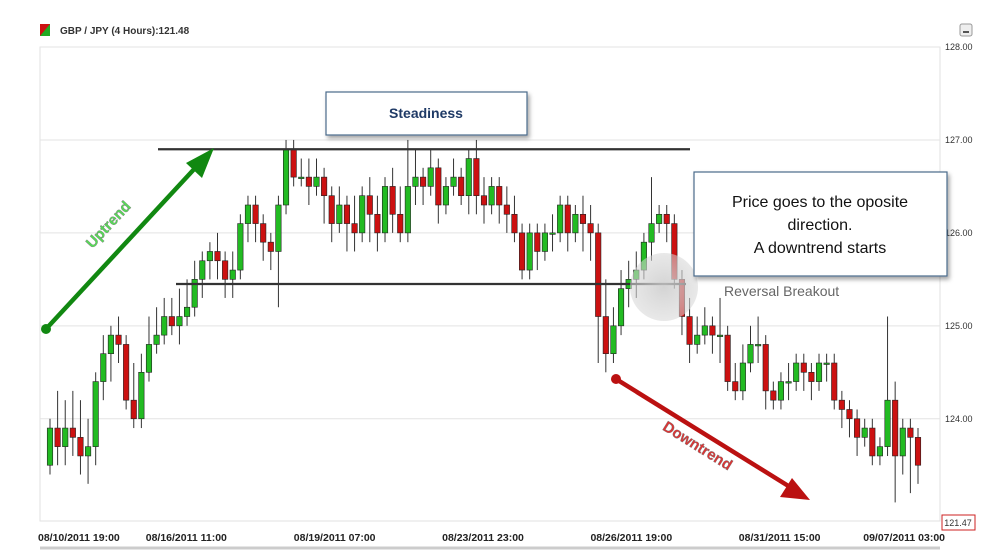 The image size is (981, 557). Describe the element at coordinates (426, 113) in the screenshot. I see `steadiness-box` at that location.